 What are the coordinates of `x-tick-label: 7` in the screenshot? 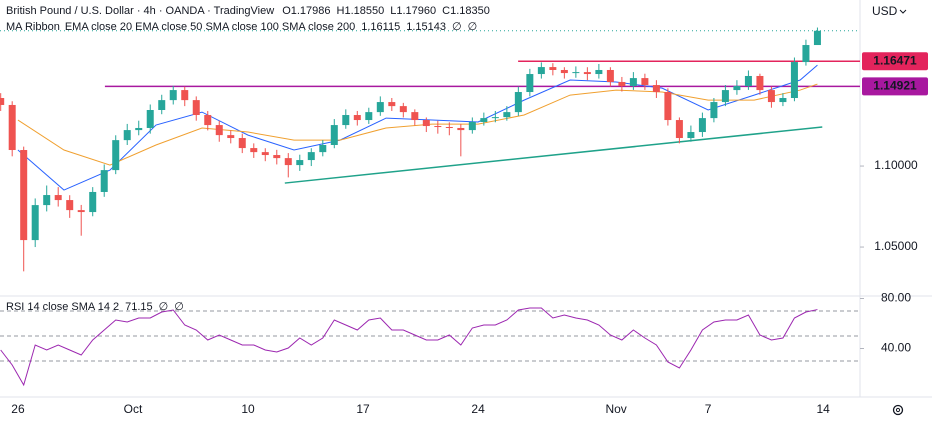 It's located at (708, 409).